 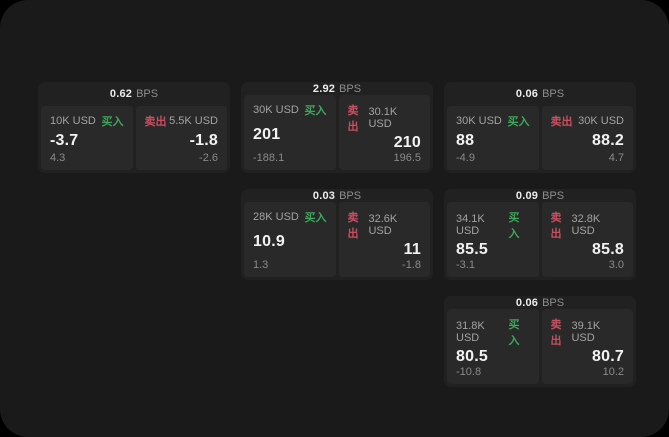 What do you see at coordinates (616, 265) in the screenshot?
I see `sell-delta: 3.0` at bounding box center [616, 265].